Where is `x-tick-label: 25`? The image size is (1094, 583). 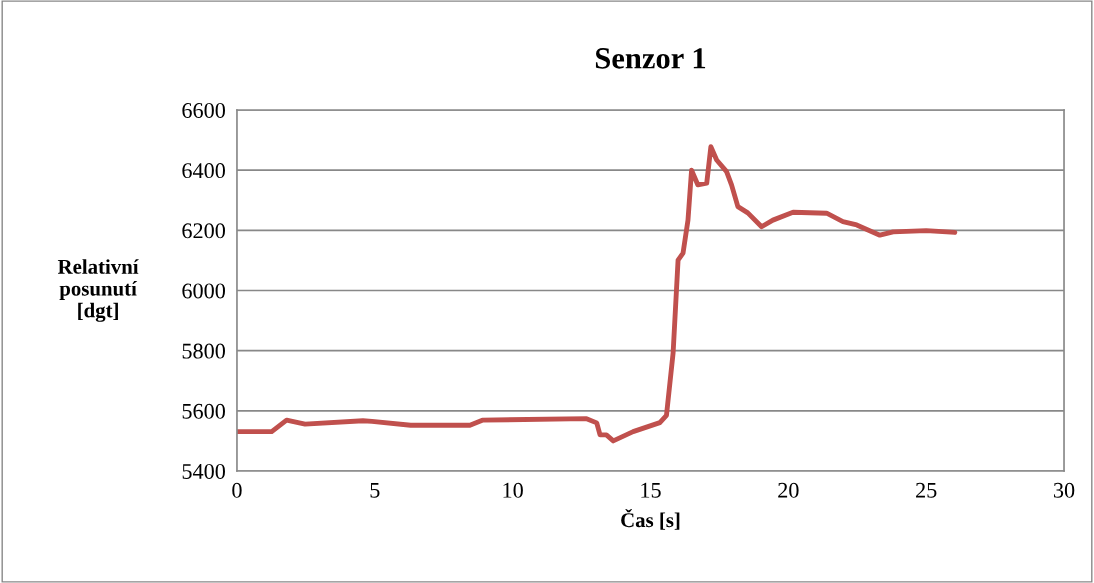 x-tick-label: 25 is located at coordinates (926, 490).